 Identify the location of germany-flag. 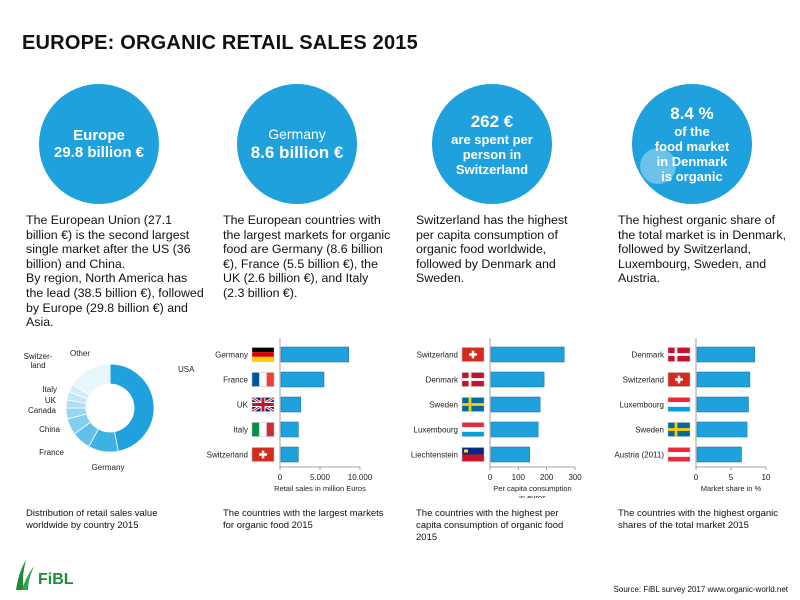
(263, 354).